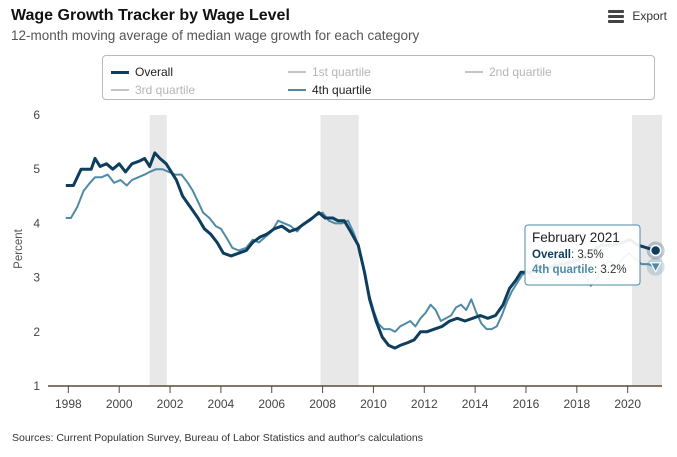  I want to click on x-tick-label: 2002, so click(170, 404).